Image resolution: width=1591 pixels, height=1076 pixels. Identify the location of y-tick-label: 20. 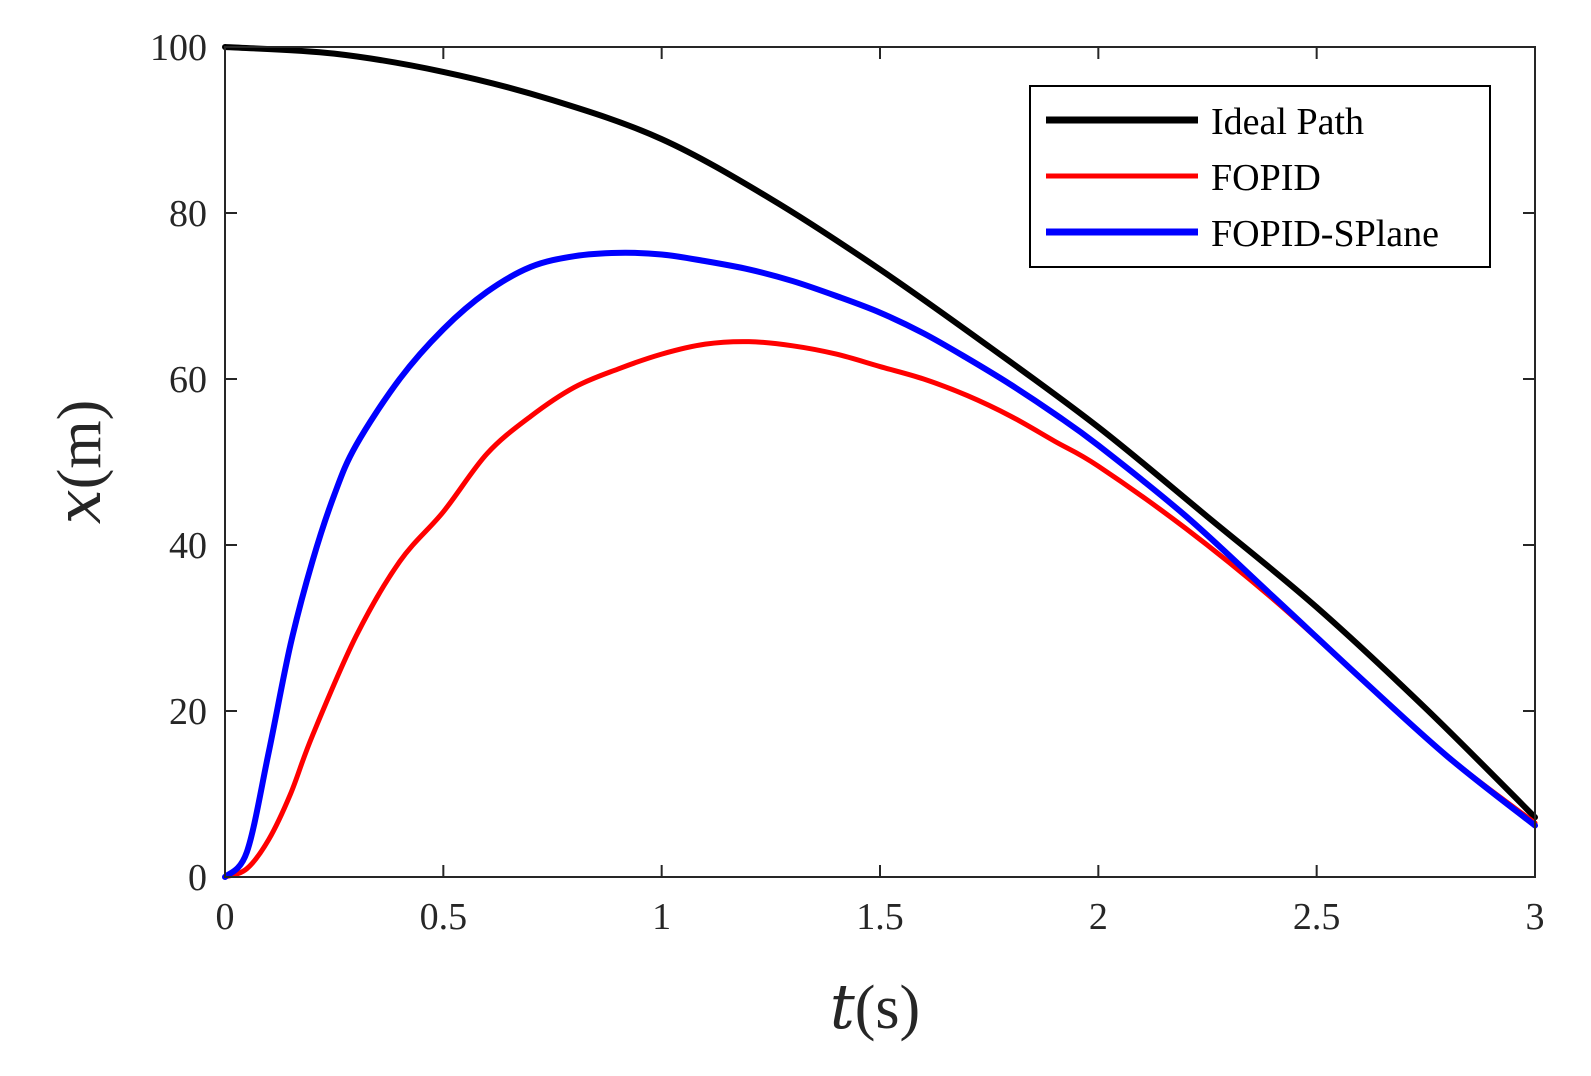
(188, 712).